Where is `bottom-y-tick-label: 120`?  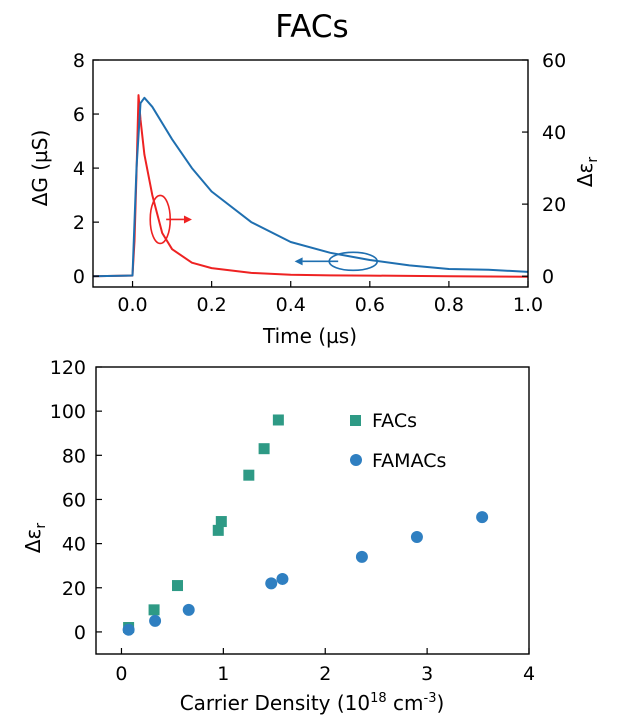 bottom-y-tick-label: 120 is located at coordinates (68, 368).